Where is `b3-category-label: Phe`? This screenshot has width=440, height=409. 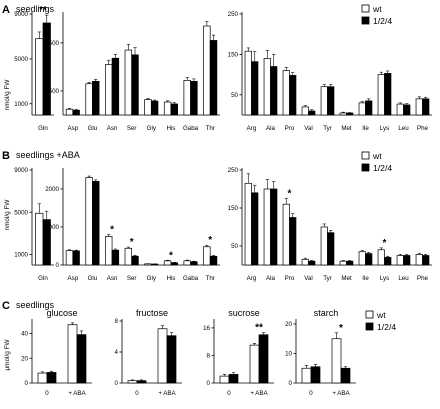
b3-category-label: Phe is located at coordinates (423, 278).